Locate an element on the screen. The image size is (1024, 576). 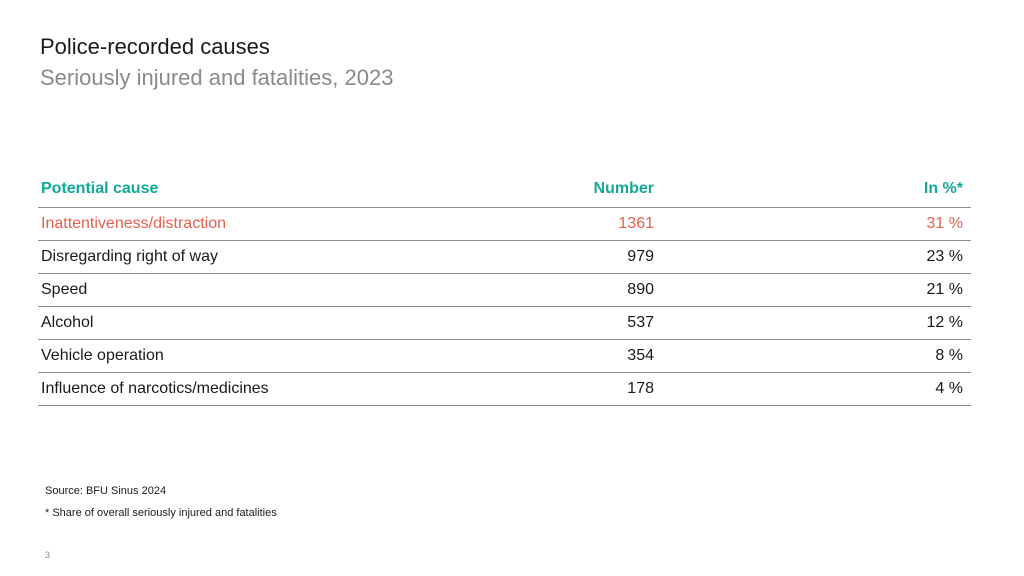
cell-number: 354 is located at coordinates (640, 355).